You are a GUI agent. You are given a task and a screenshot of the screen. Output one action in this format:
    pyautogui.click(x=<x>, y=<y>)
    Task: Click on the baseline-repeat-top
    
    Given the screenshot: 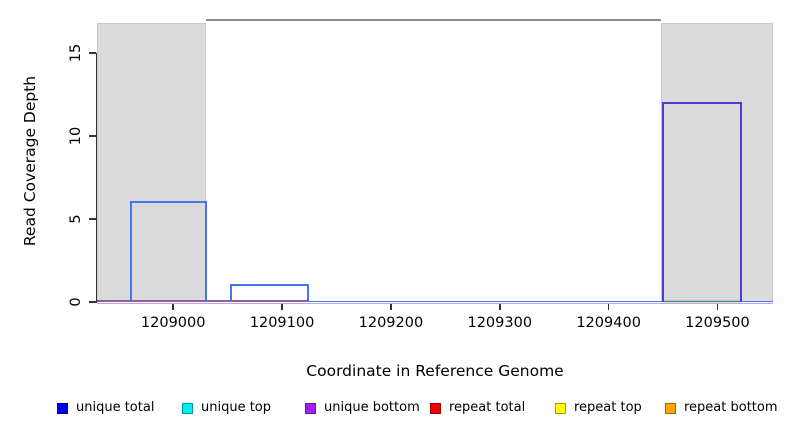 What is the action you would take?
    pyautogui.click(x=702, y=302)
    